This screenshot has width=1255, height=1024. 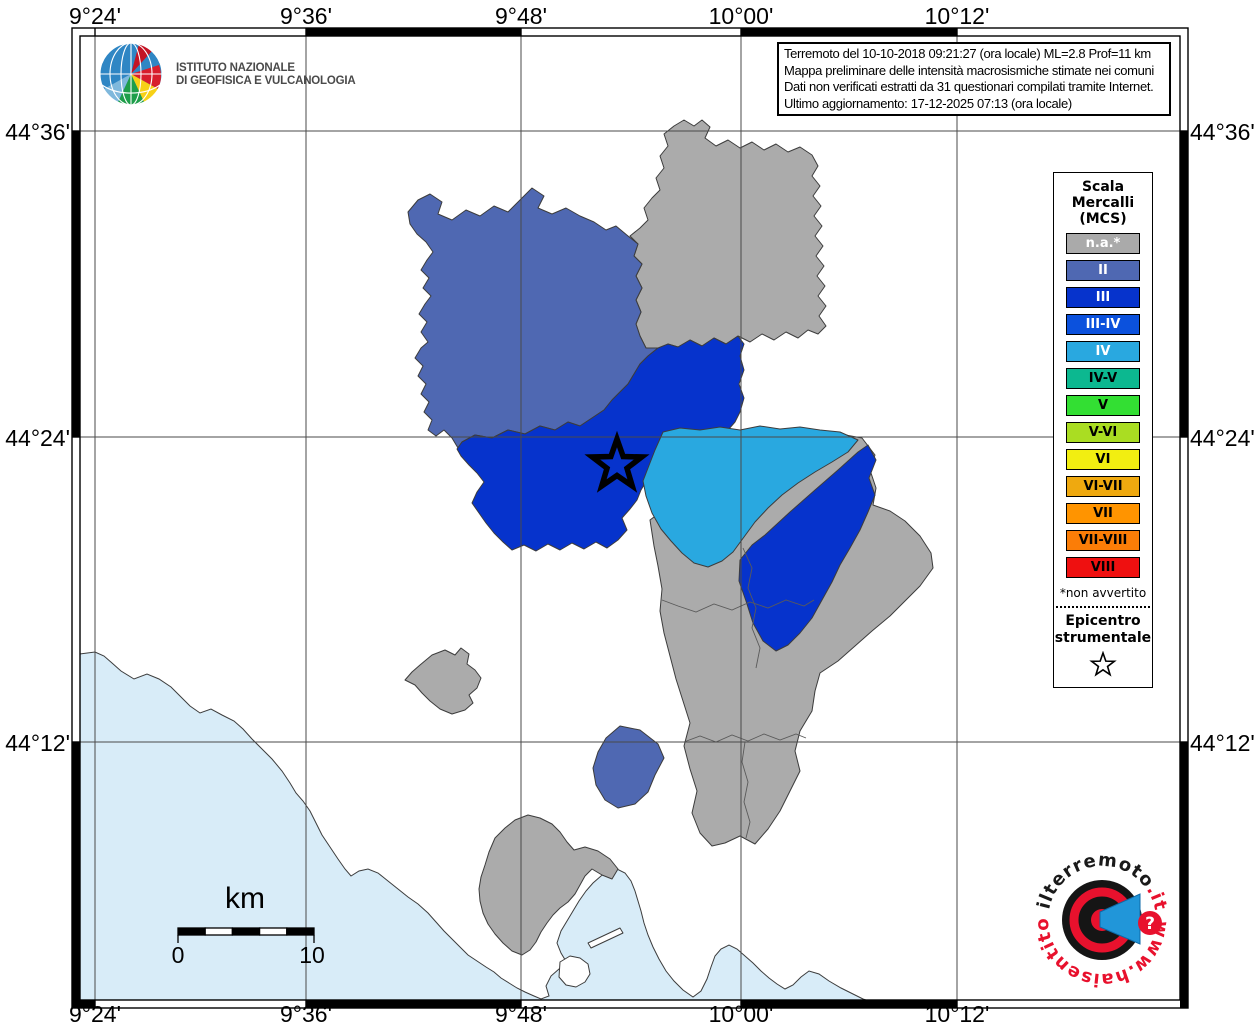 I want to click on lat-label-right-0: 44°36', so click(x=1222, y=132).